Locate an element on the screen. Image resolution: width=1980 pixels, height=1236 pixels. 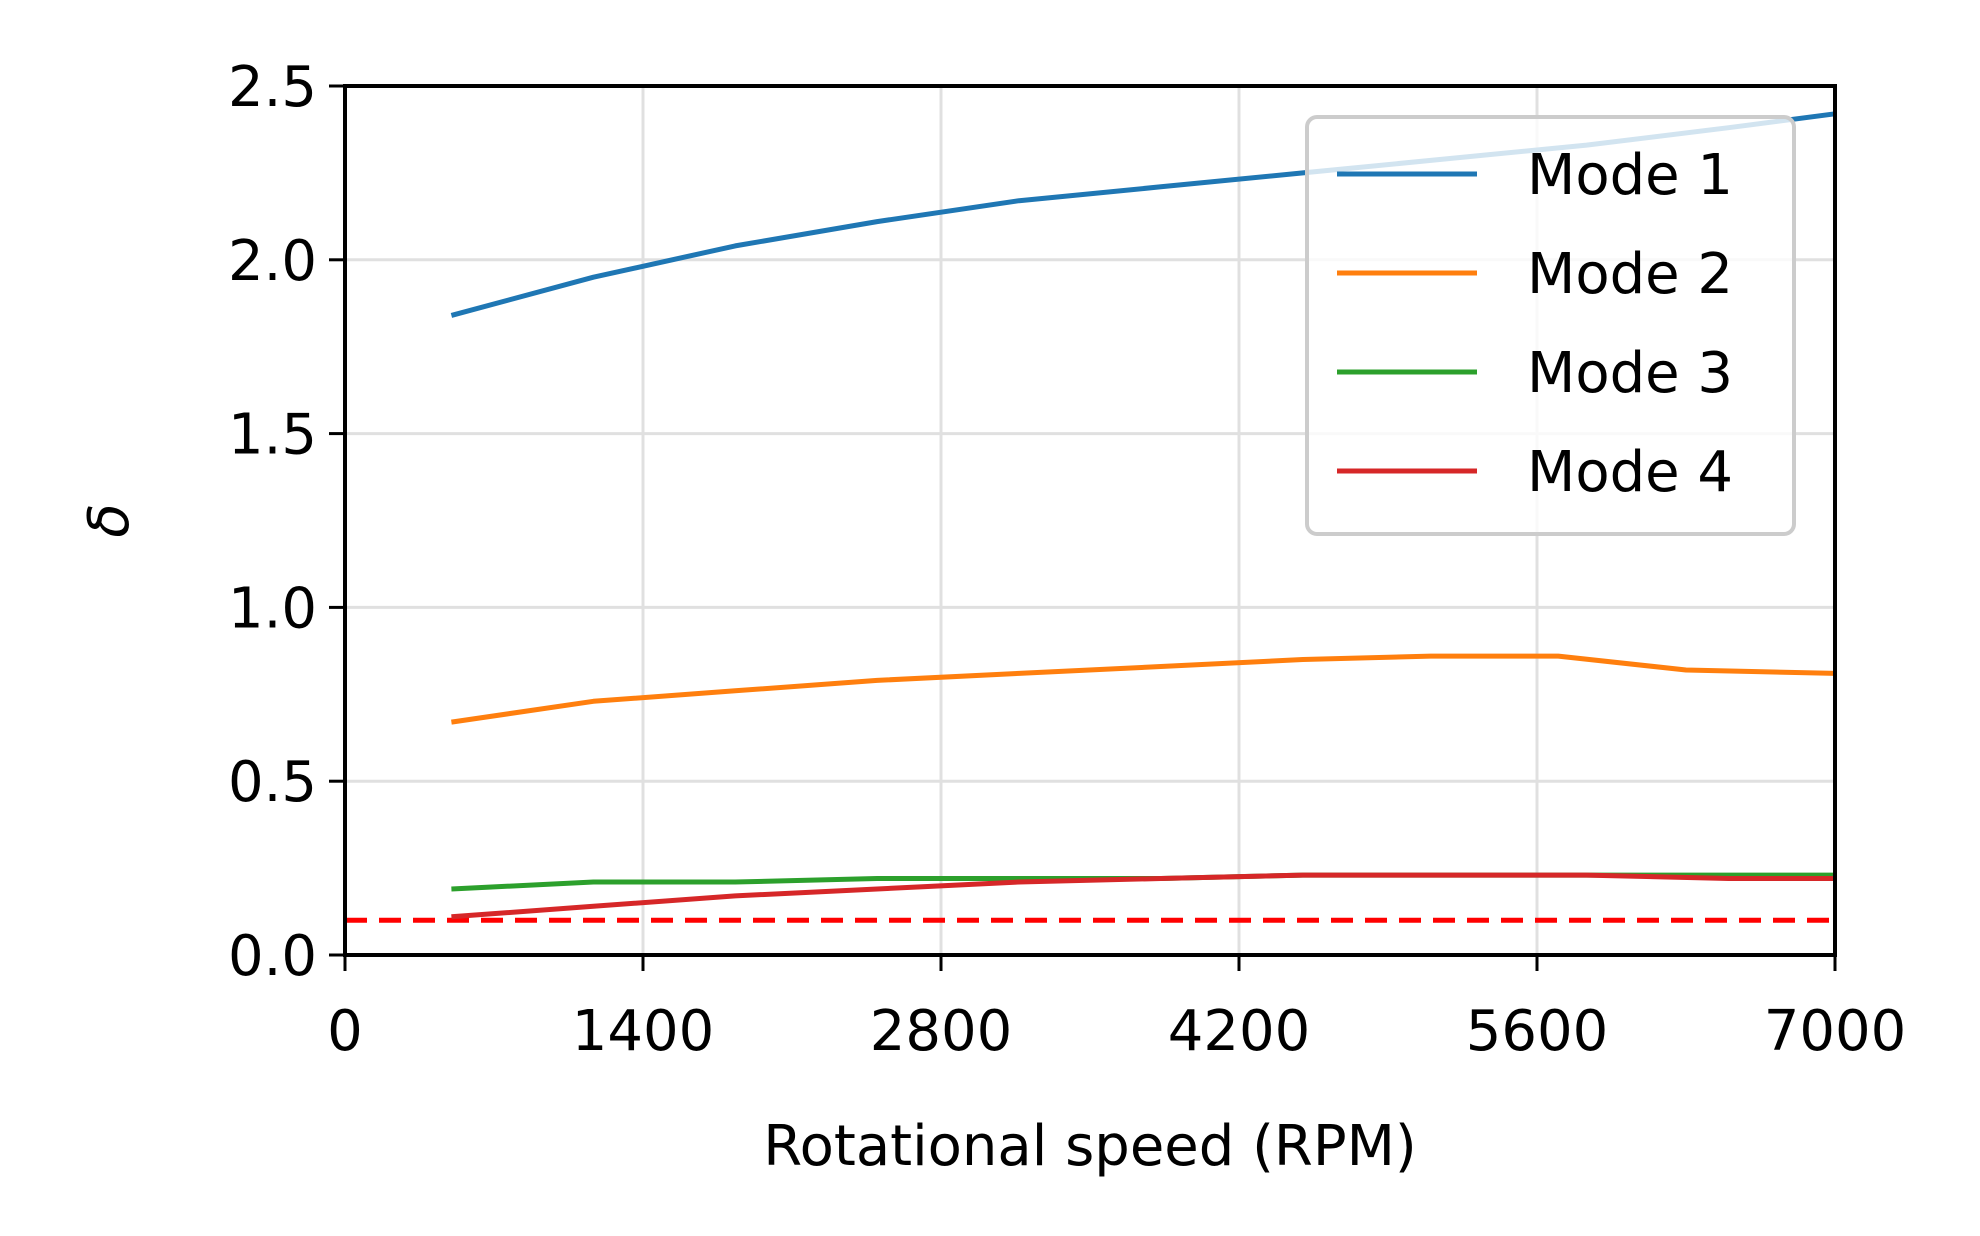
legend-label: Mode 4 is located at coordinates (1630, 472).